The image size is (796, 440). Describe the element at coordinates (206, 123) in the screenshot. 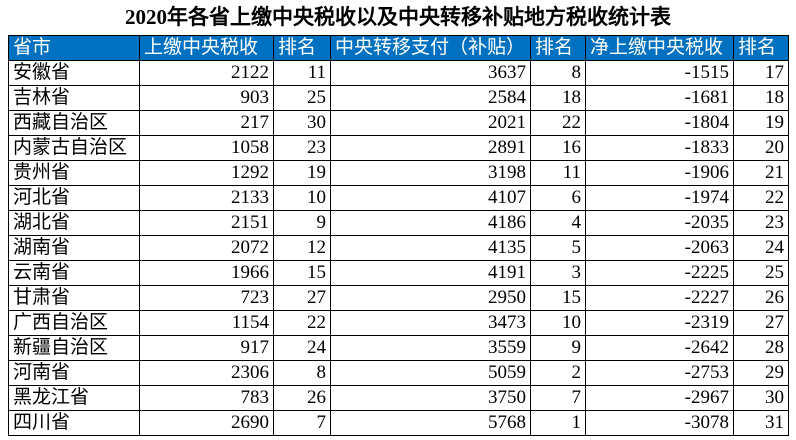

I see `number-cell: 217` at that location.